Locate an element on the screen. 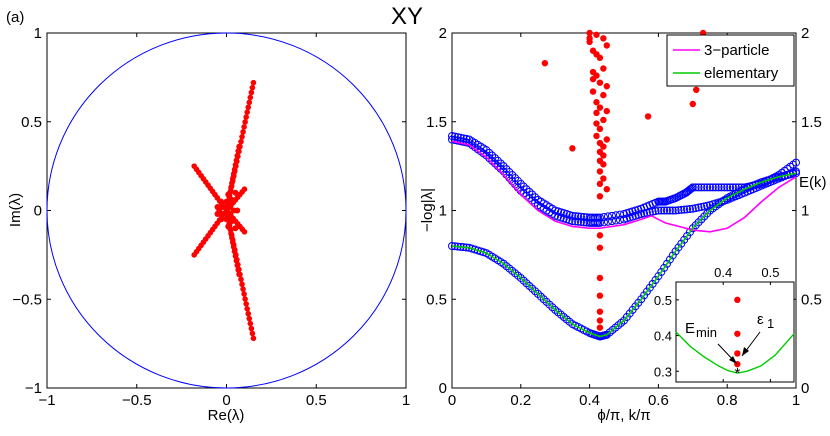 This screenshot has width=830, height=436. inset-x-tick-label: 0.5 is located at coordinates (770, 272).